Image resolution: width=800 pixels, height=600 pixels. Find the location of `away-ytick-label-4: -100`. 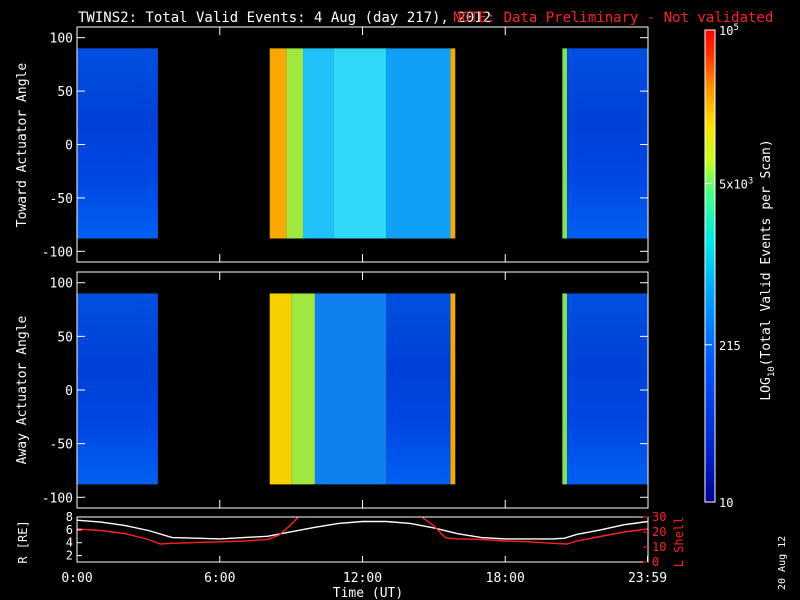

away-ytick-label-4: -100 is located at coordinates (57, 498).